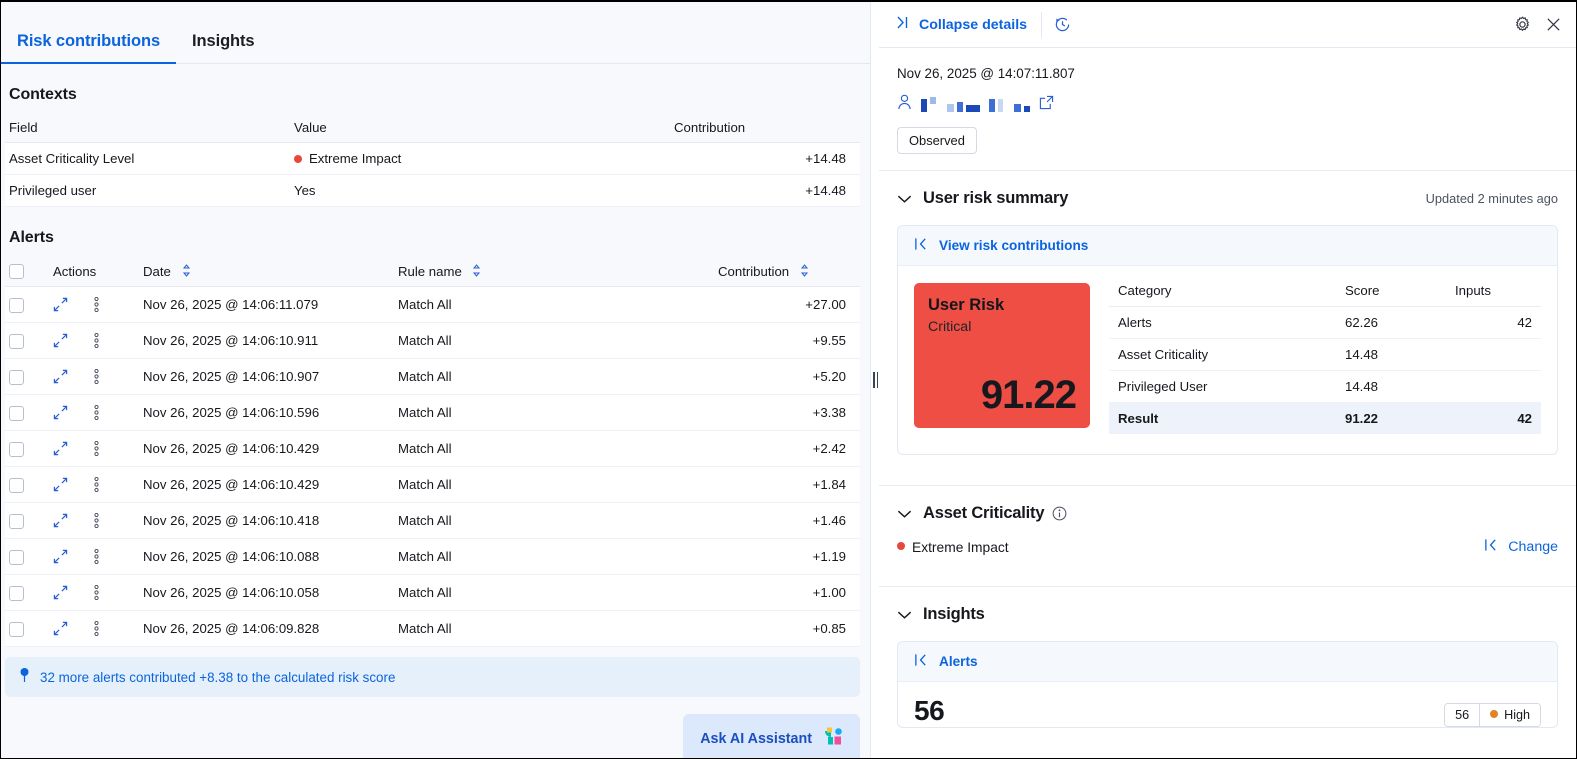 The image size is (1577, 759). Describe the element at coordinates (1042, 24) in the screenshot. I see `header-divider` at that location.